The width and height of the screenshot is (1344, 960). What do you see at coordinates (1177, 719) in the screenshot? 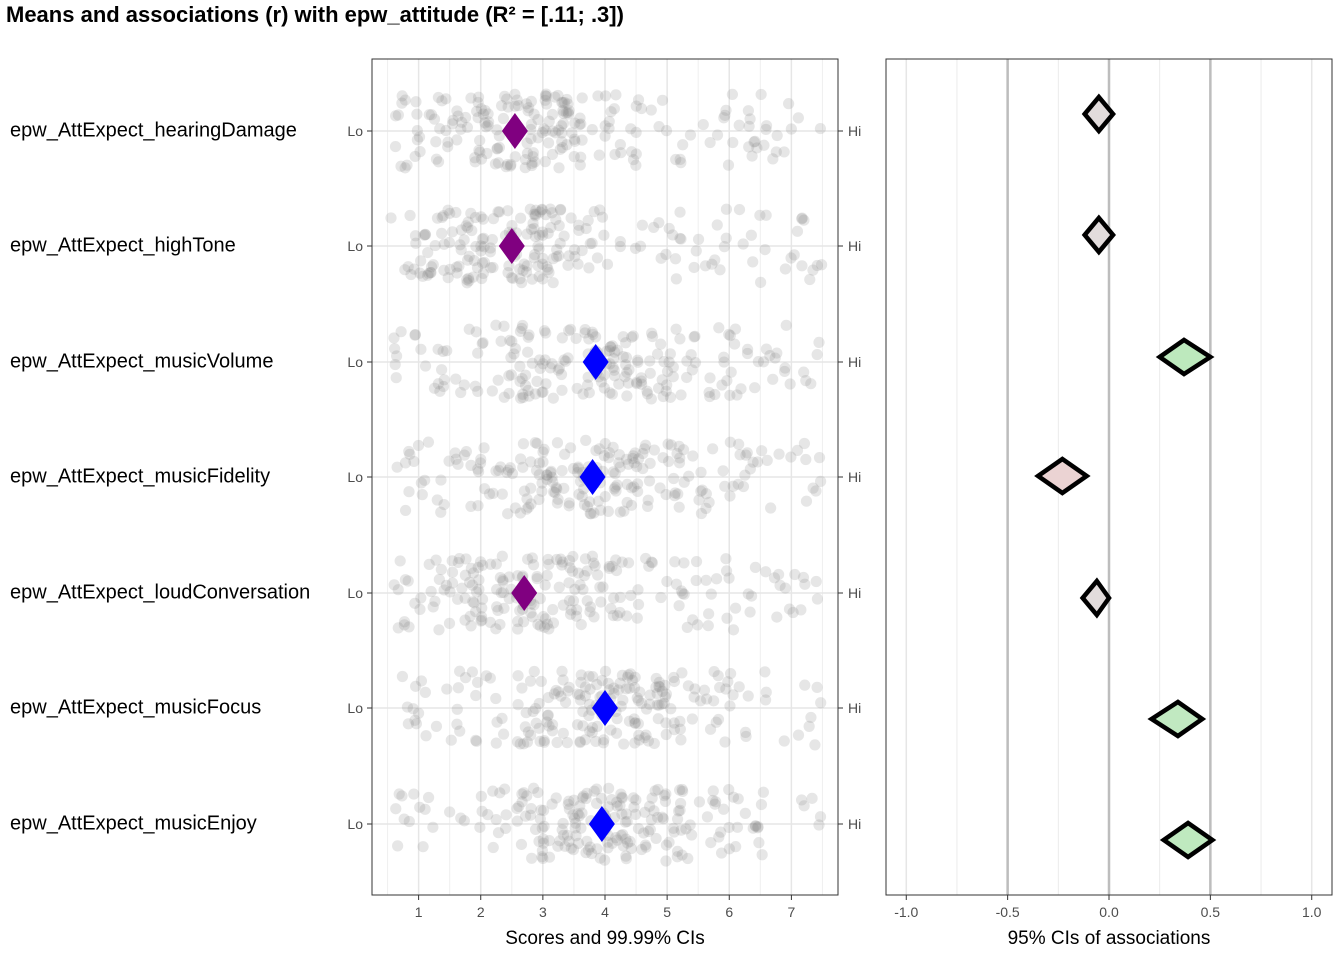
I see `ci-diamond` at bounding box center [1177, 719].